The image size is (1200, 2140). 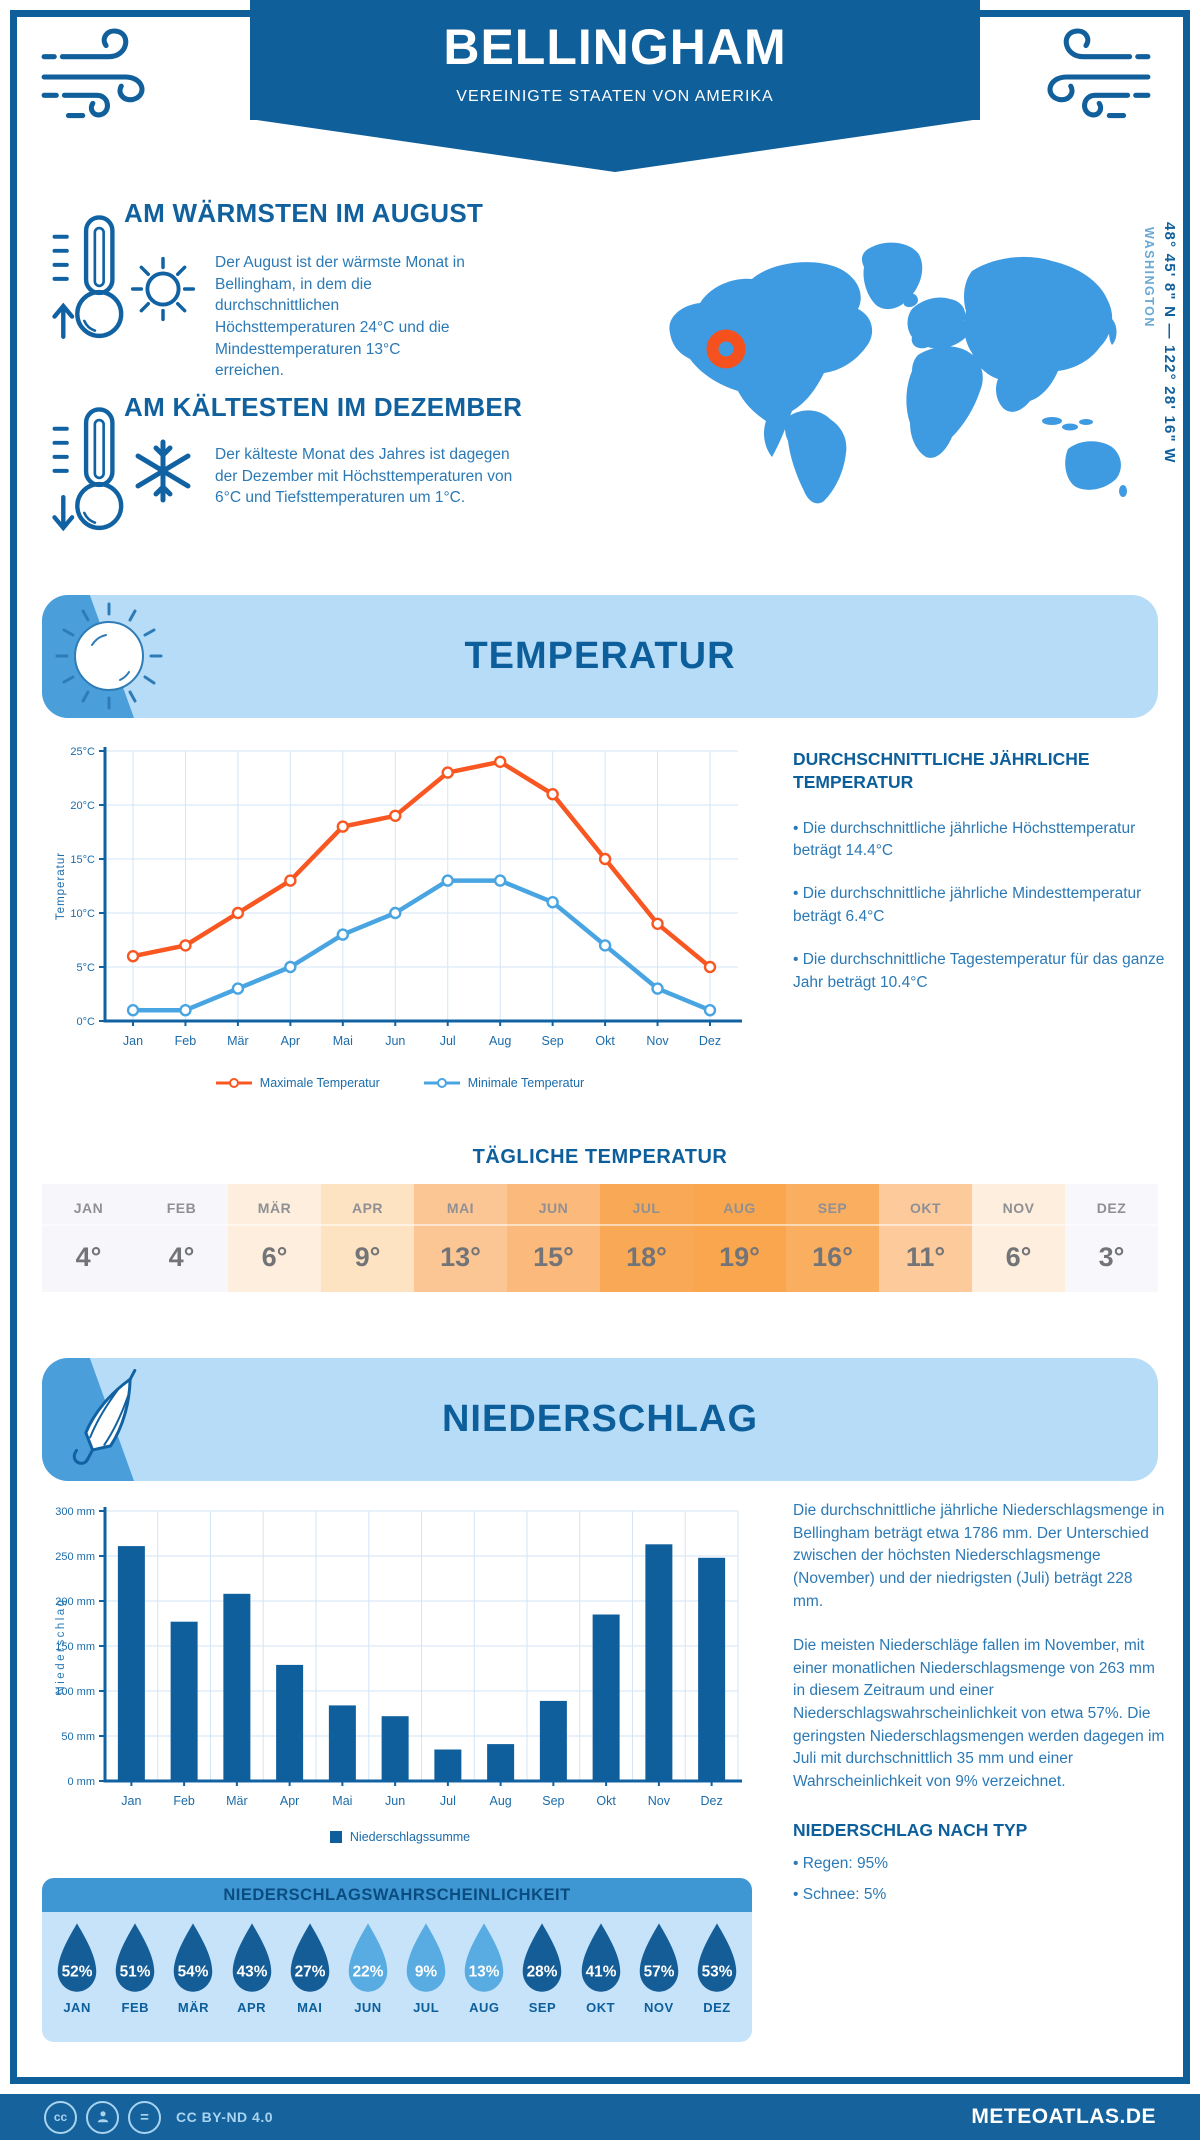 What do you see at coordinates (1063, 2116) in the screenshot?
I see `site-name: METEOATLAS.DE` at bounding box center [1063, 2116].